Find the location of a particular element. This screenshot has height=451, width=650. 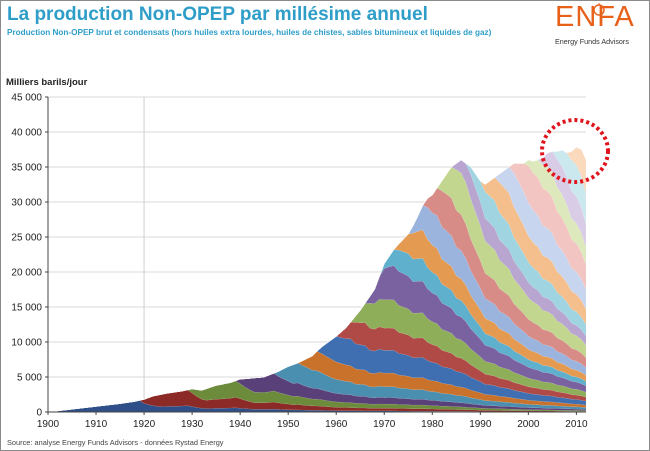

logo-wordmark: ENFA is located at coordinates (595, 17).